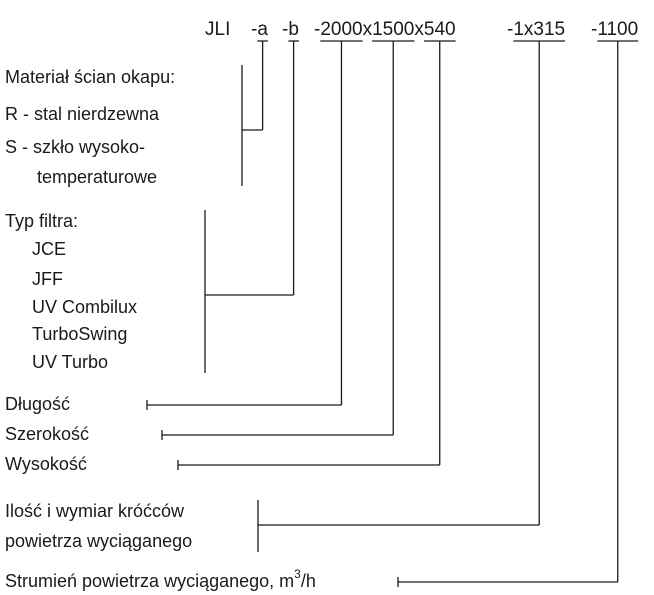  What do you see at coordinates (539, 29) in the screenshot?
I see `code-value: 1x315` at bounding box center [539, 29].